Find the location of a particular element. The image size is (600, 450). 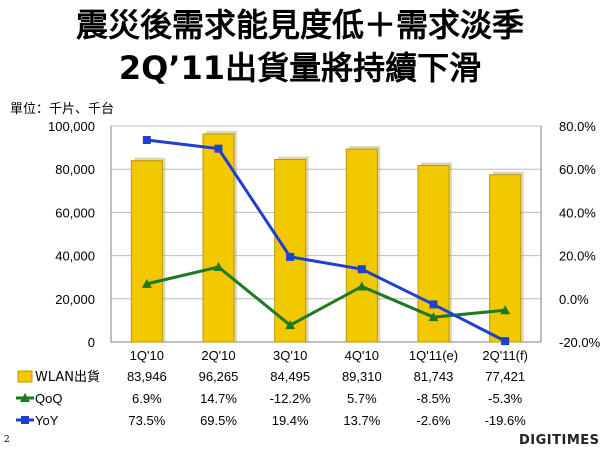

y-right-tick-label: 60.0% is located at coordinates (577, 169).